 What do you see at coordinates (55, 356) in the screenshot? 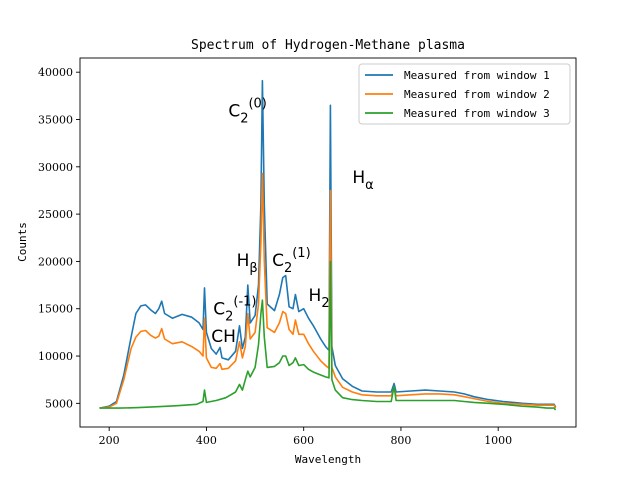
I see `y-tick-label: 10000` at bounding box center [55, 356].